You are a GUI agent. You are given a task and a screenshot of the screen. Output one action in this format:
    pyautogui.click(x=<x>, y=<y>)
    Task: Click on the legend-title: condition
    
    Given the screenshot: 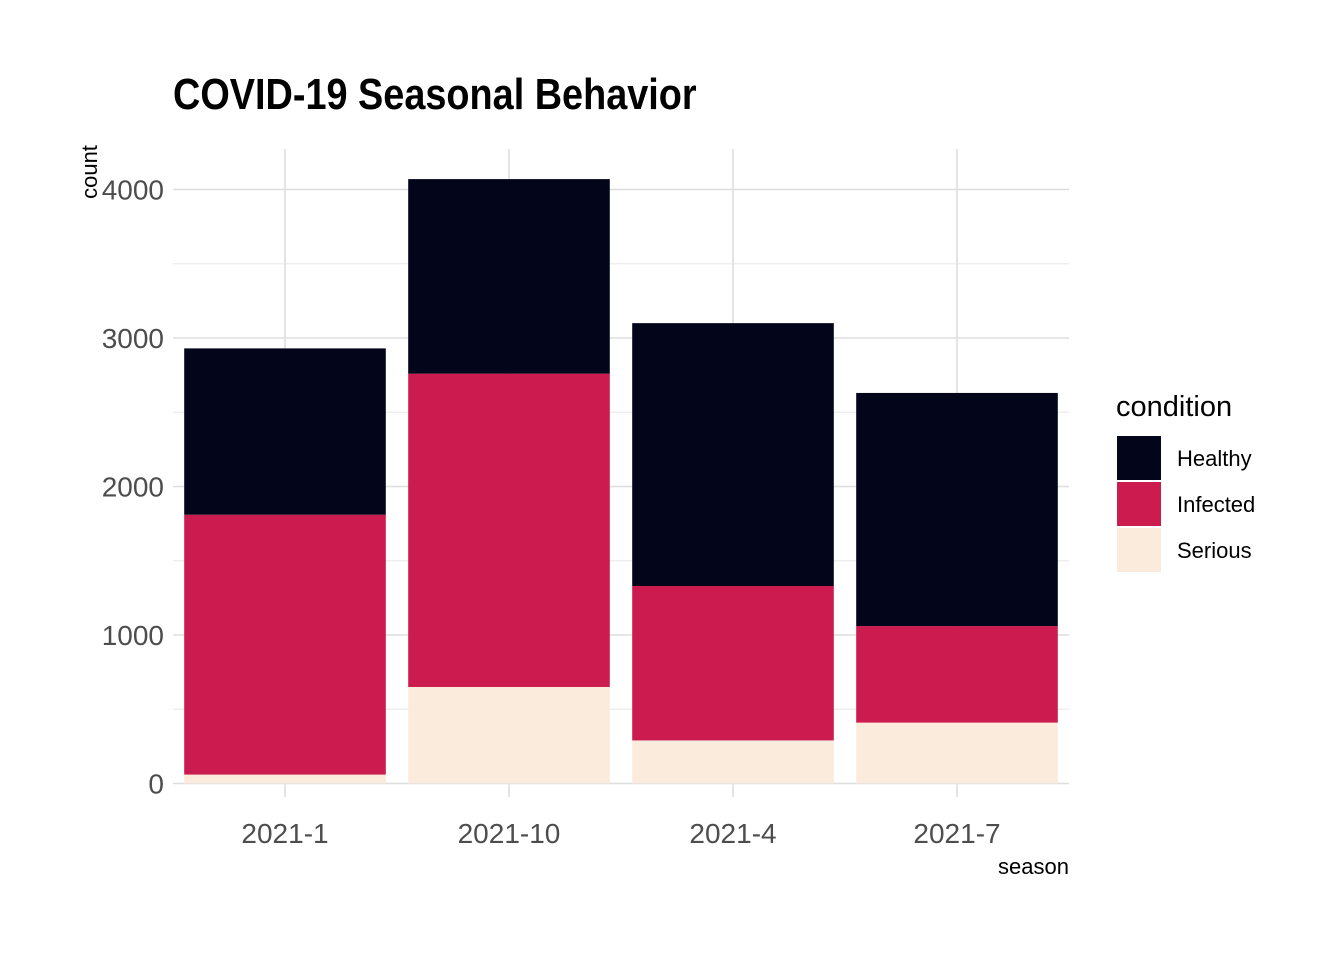 What is the action you would take?
    pyautogui.click(x=1174, y=407)
    